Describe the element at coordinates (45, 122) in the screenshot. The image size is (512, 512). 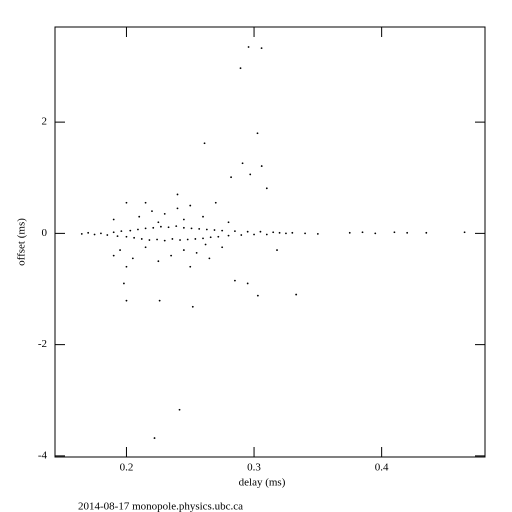
I see `y-tick-label: 2` at that location.